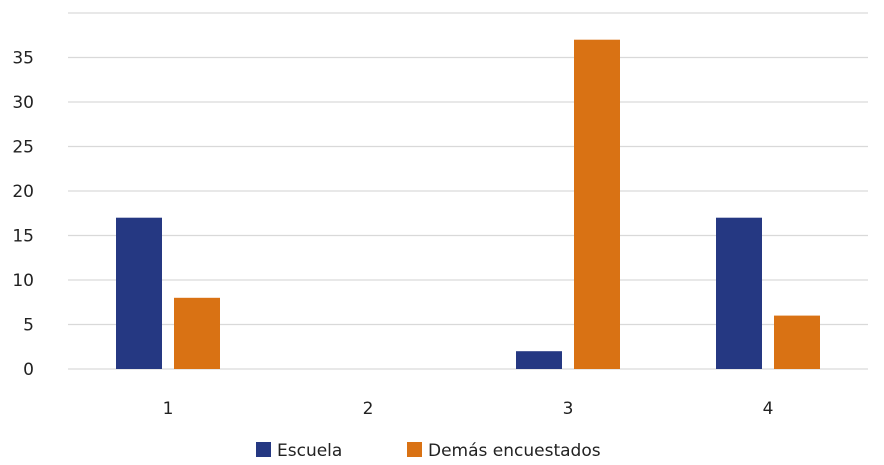 This screenshot has height=465, width=884. What do you see at coordinates (168, 409) in the screenshot?
I see `x-tick-label: 1` at bounding box center [168, 409].